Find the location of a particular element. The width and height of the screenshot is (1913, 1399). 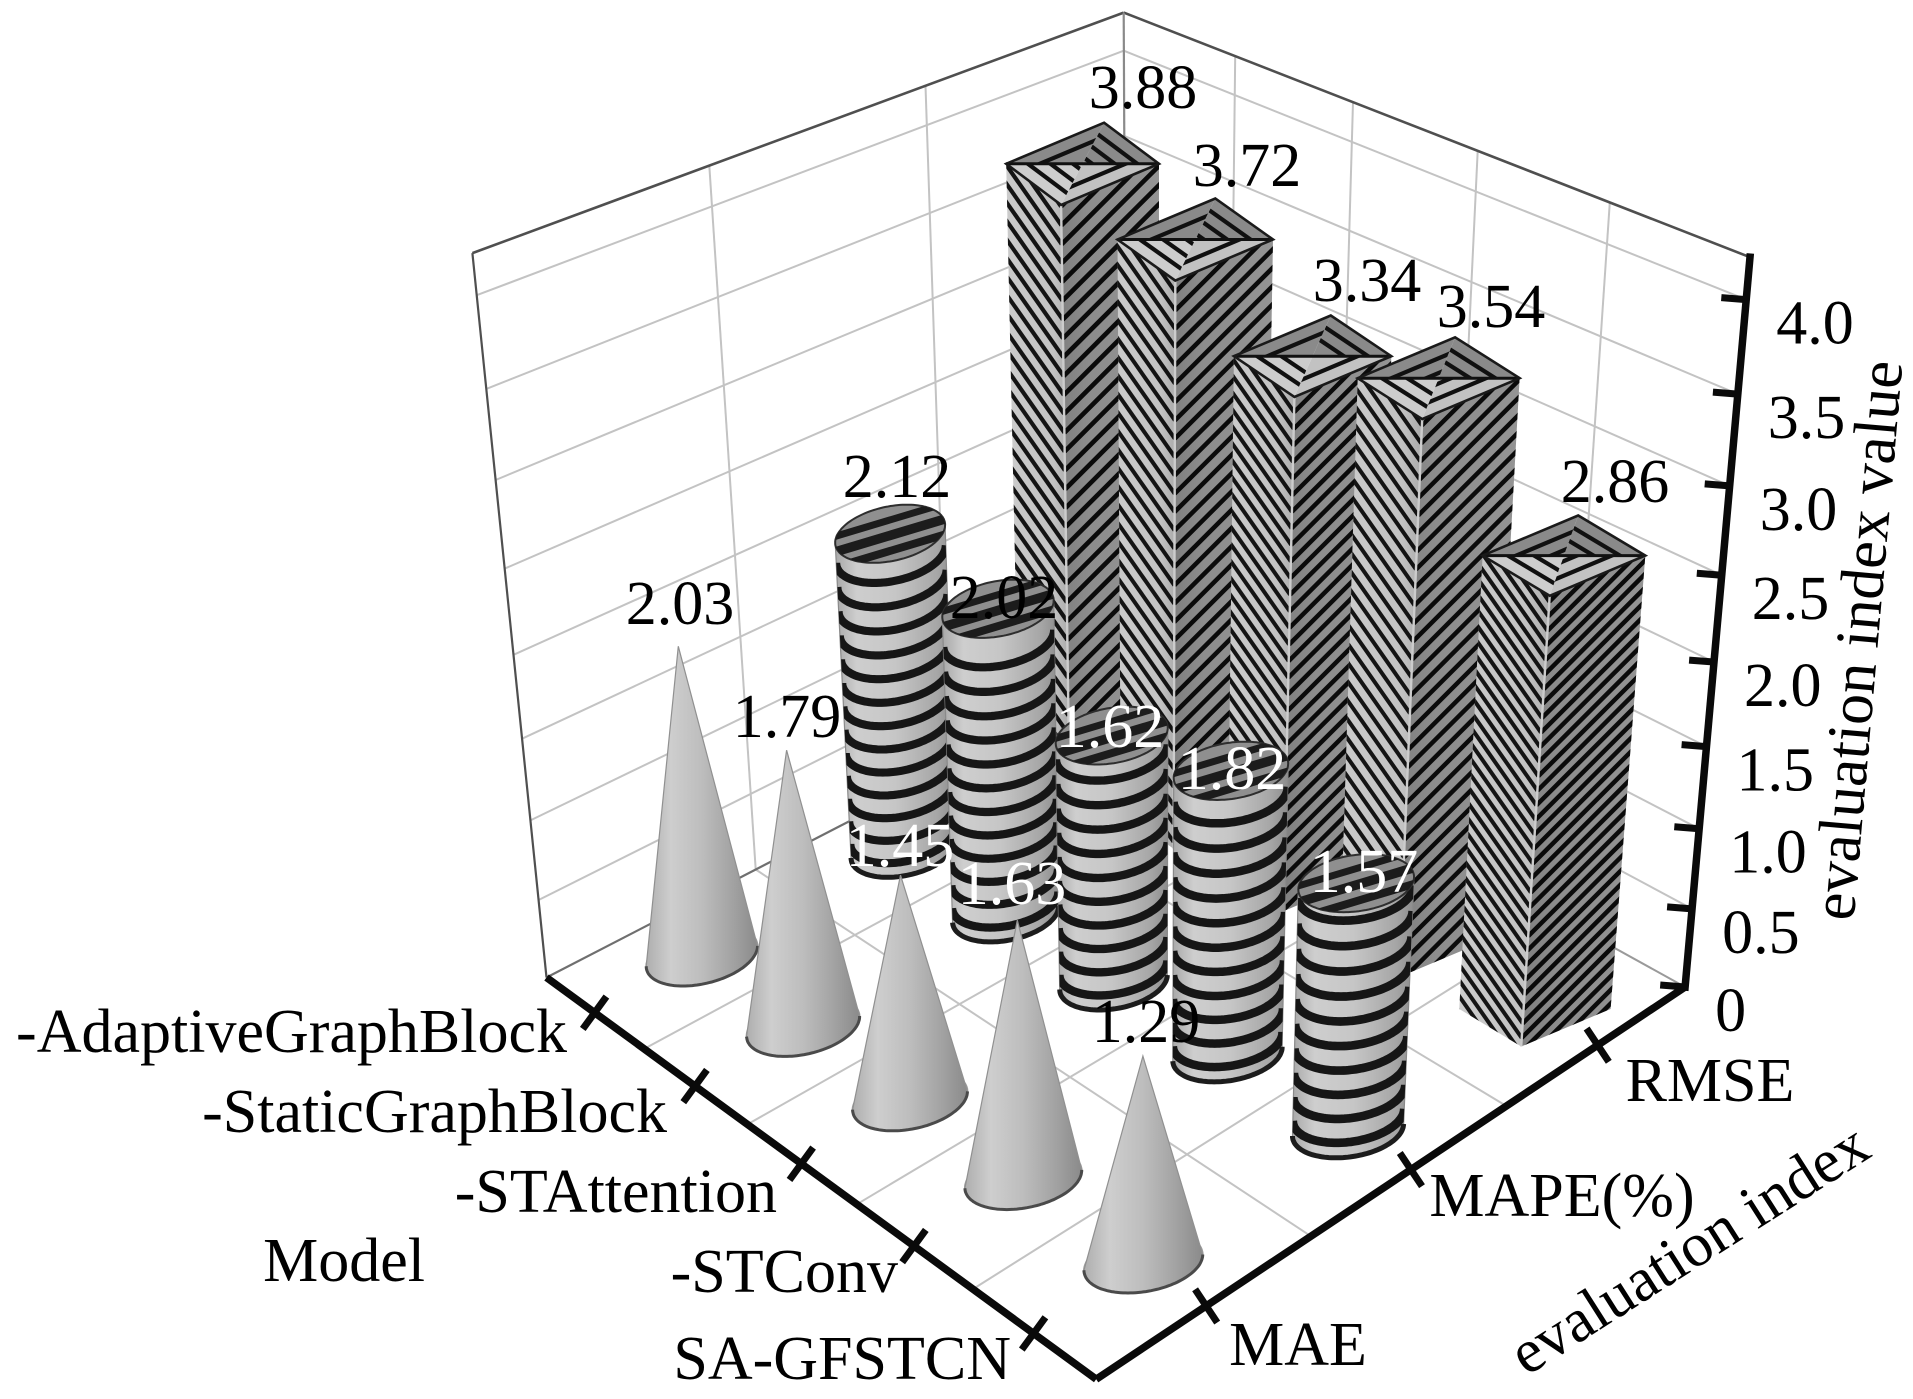

svg-text: 2.02 is located at coordinates (1004, 598).